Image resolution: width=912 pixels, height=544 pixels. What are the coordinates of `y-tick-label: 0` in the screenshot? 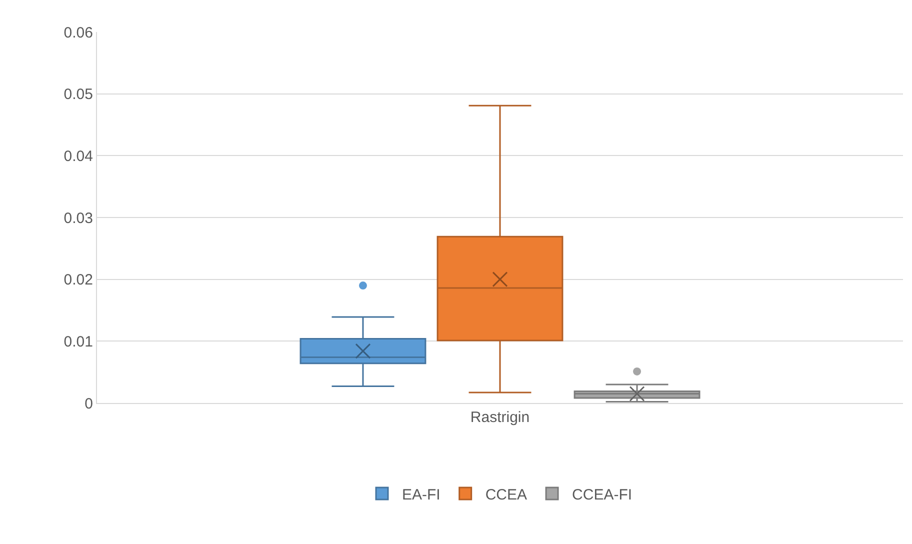 It's located at (88, 403).